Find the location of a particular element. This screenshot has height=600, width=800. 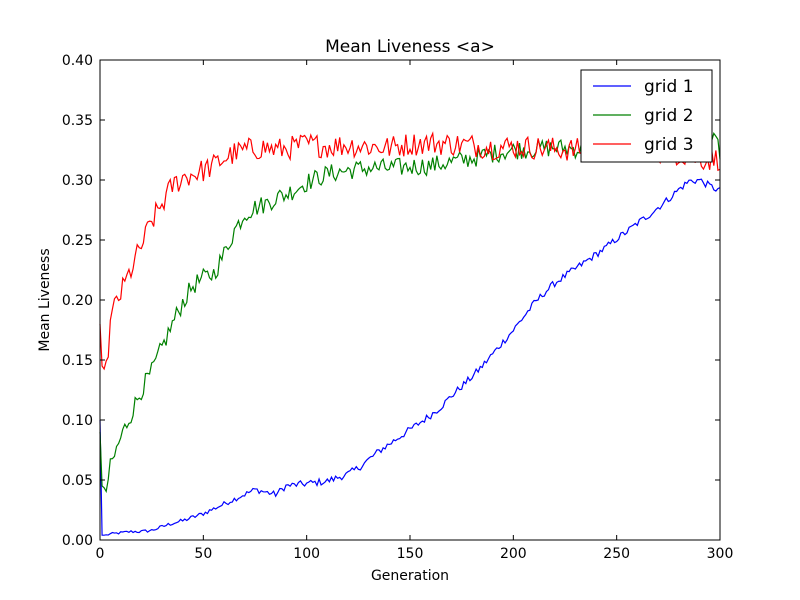

y-tick-label: 0.35 is located at coordinates (77, 121).